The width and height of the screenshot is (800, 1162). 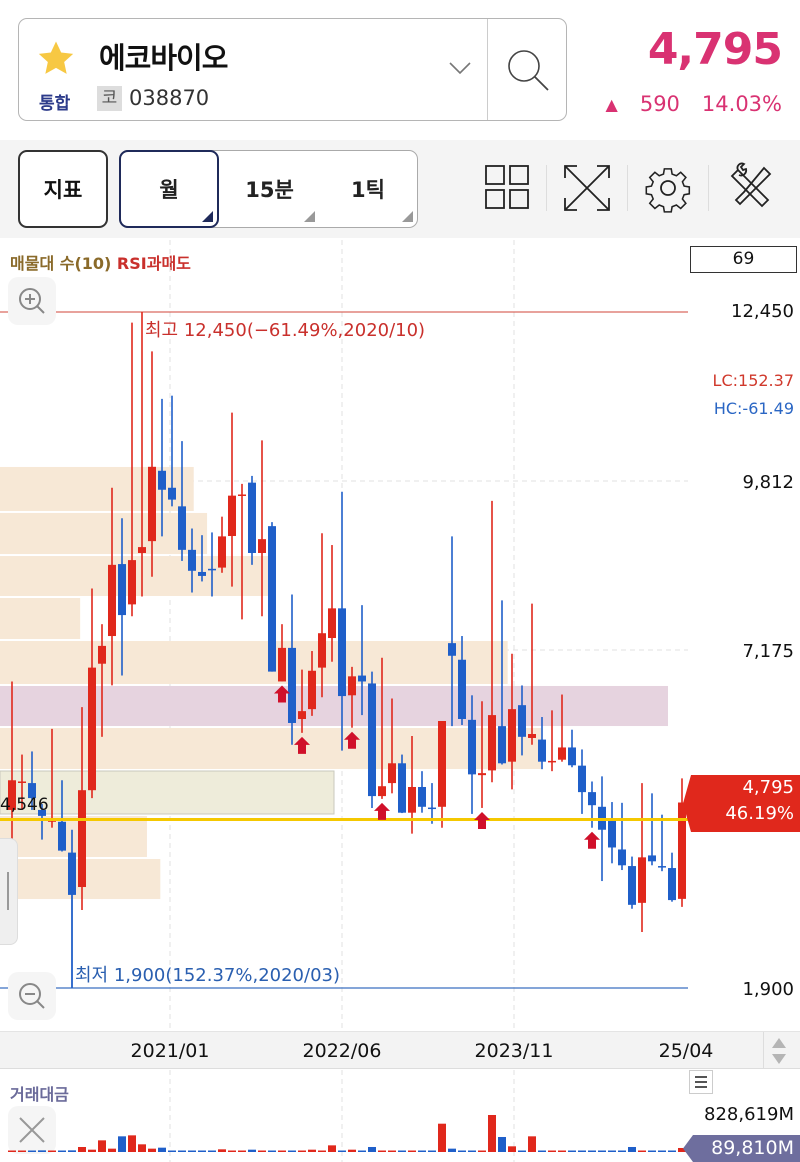 I want to click on lc-label: LC:152.37, so click(x=753, y=380).